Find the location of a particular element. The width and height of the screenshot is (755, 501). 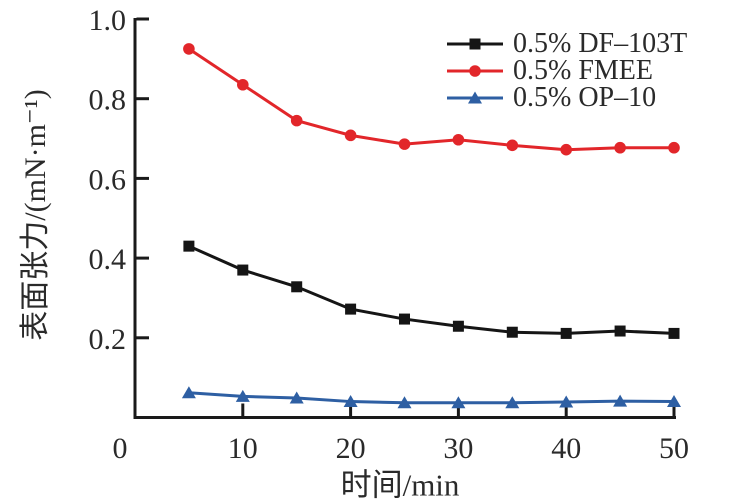

legend-marker-df-103t is located at coordinates (475, 43).